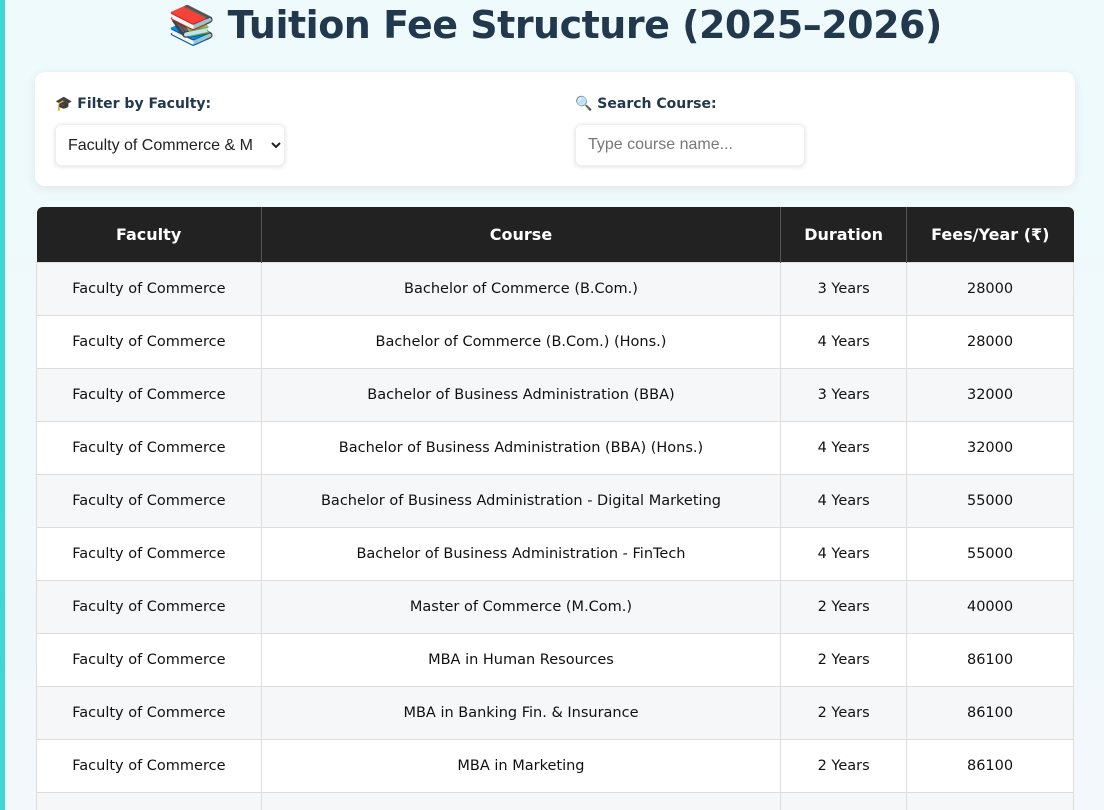  Describe the element at coordinates (521, 235) in the screenshot. I see `column-header: Course` at that location.